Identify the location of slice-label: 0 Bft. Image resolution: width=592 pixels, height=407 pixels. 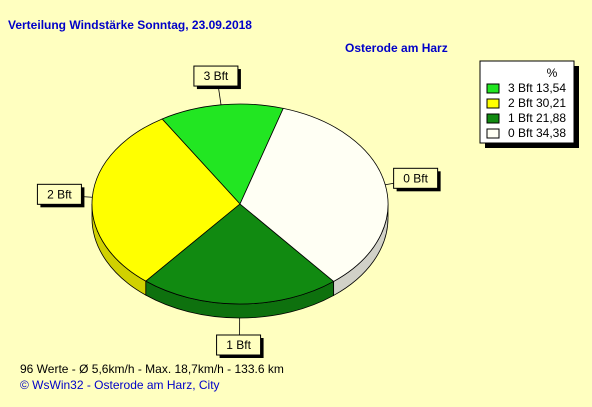
(415, 178).